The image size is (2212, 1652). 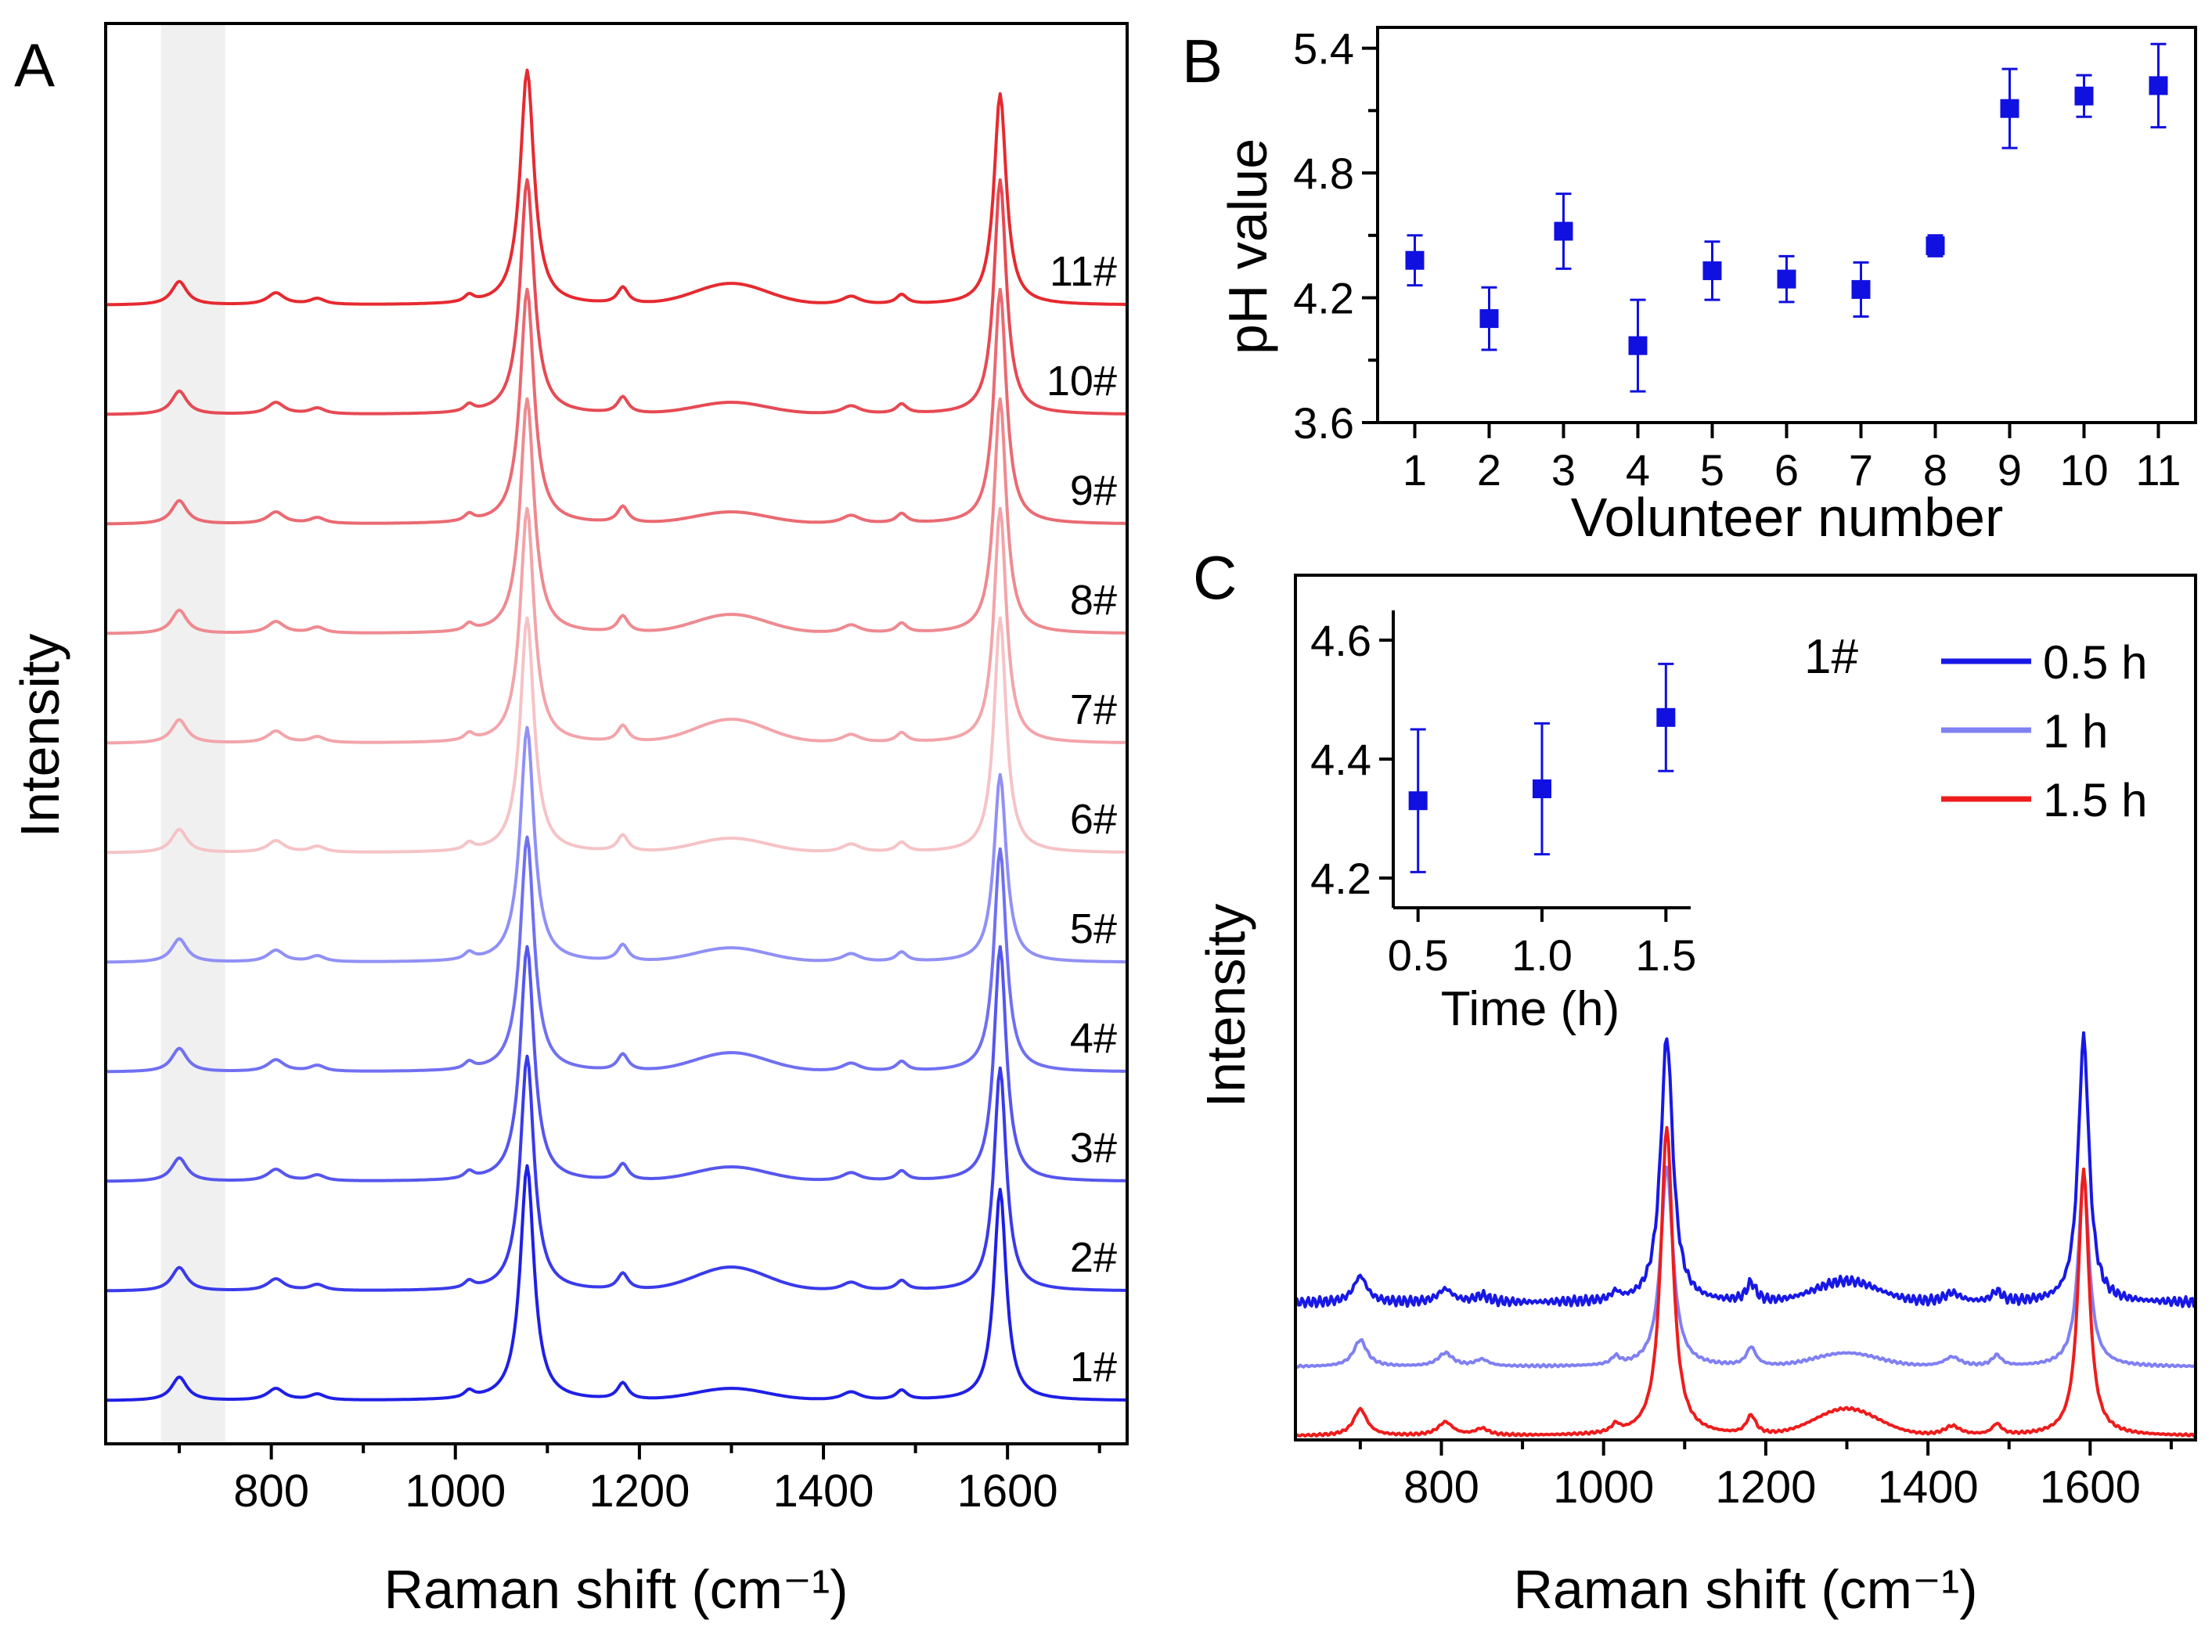 What do you see at coordinates (2095, 800) in the screenshot?
I see `legend-label-2: 1.5 h` at bounding box center [2095, 800].